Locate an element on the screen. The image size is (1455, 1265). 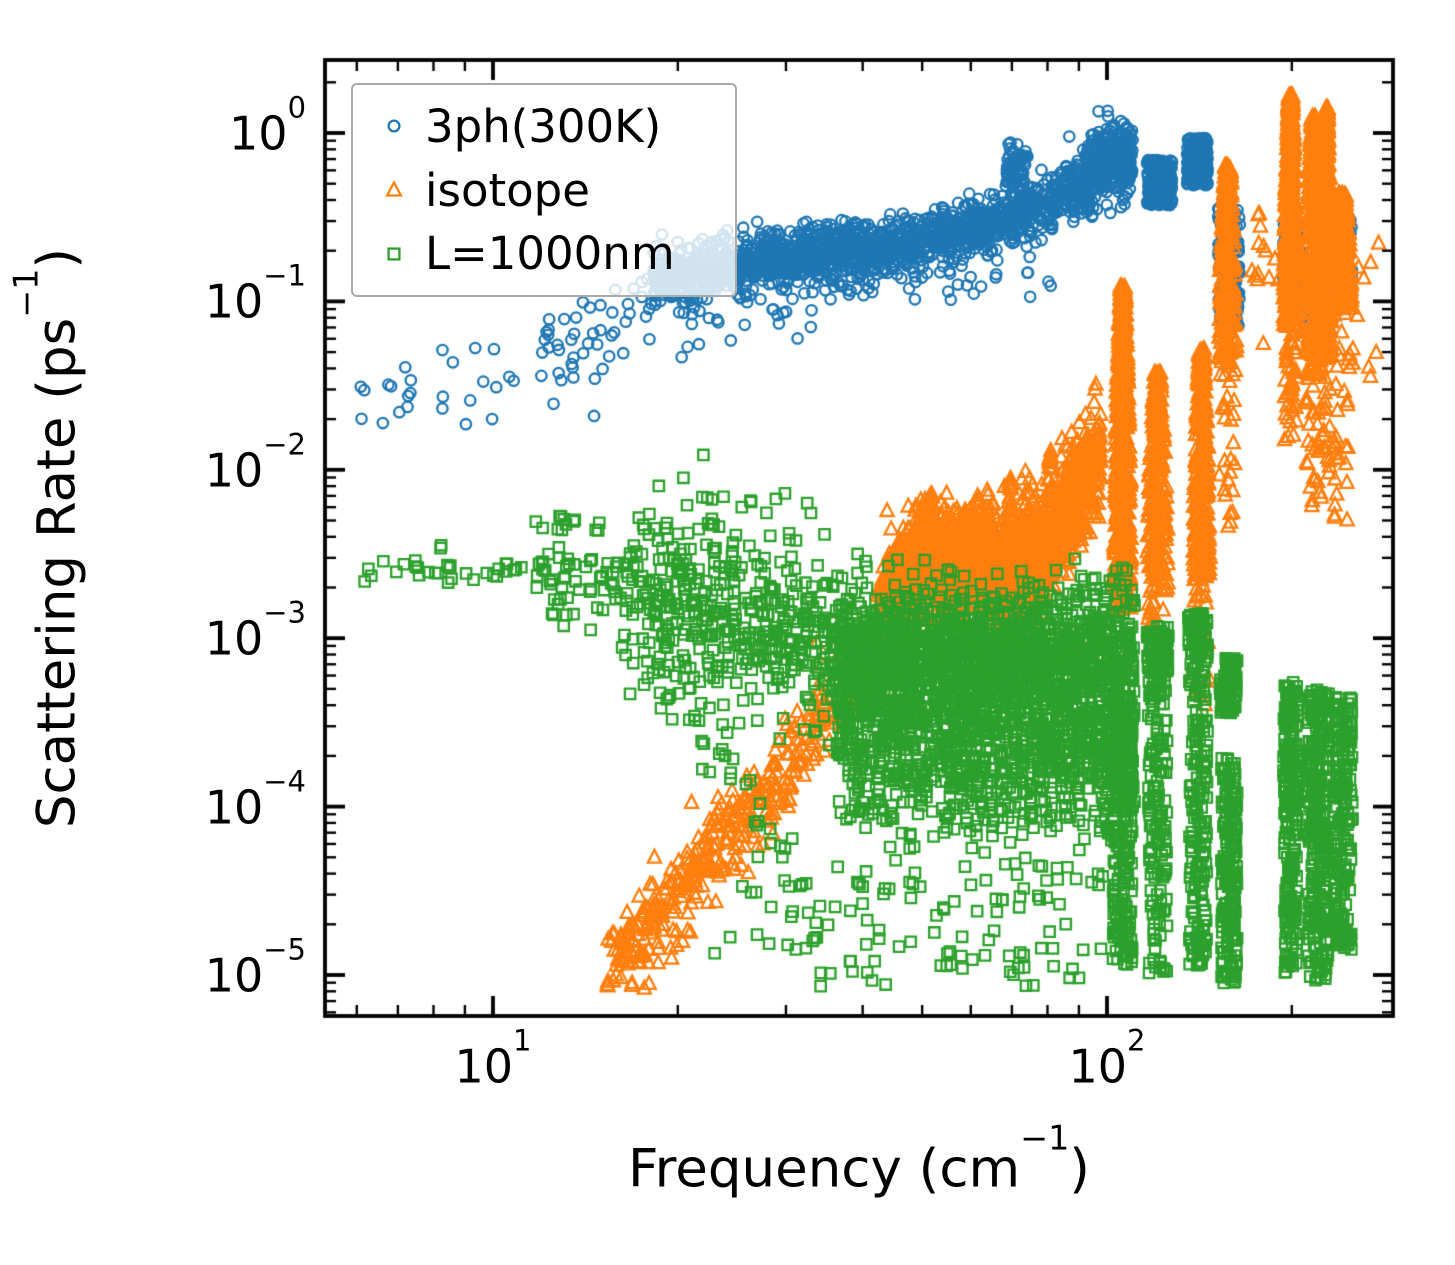
legend-item-3ph: 3ph(300K) is located at coordinates (557, 126).